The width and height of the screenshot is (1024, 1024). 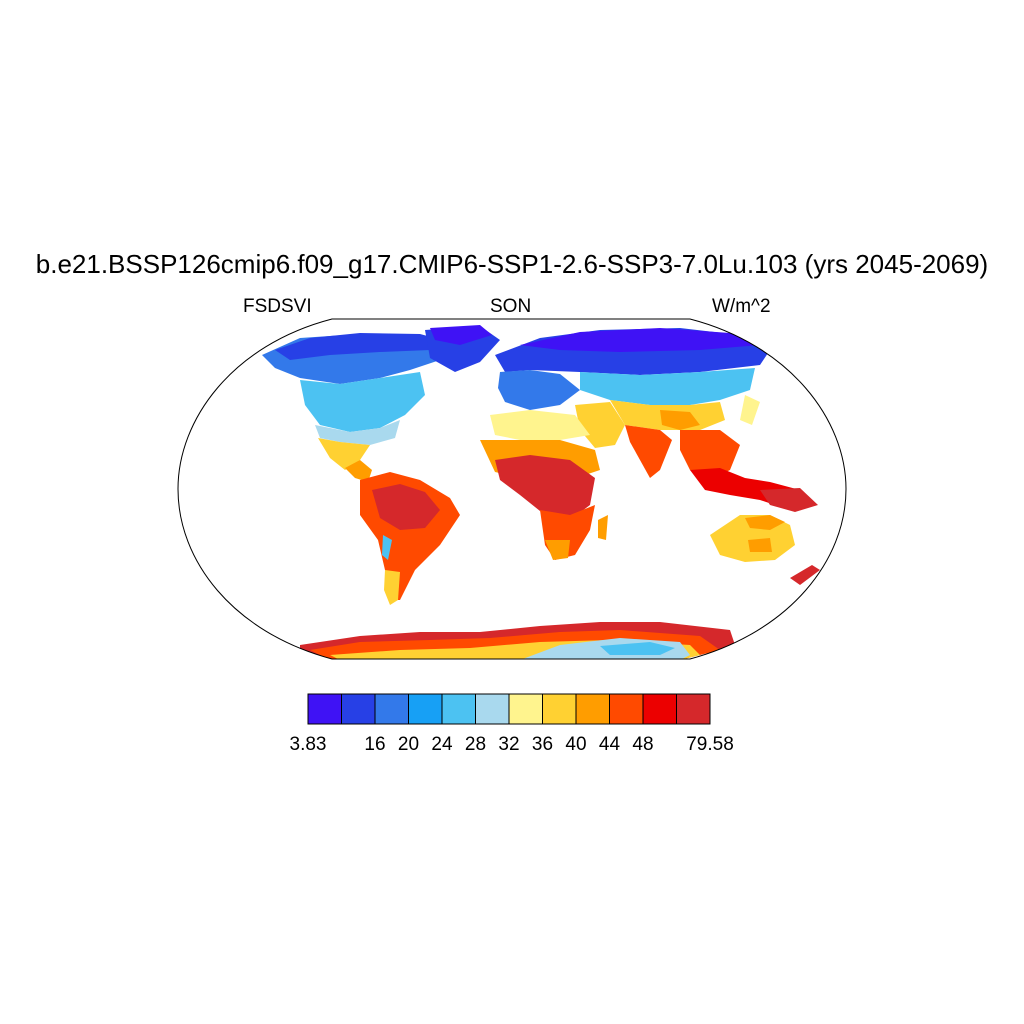 I want to click on colorbar-tick-label: 48, so click(x=643, y=744).